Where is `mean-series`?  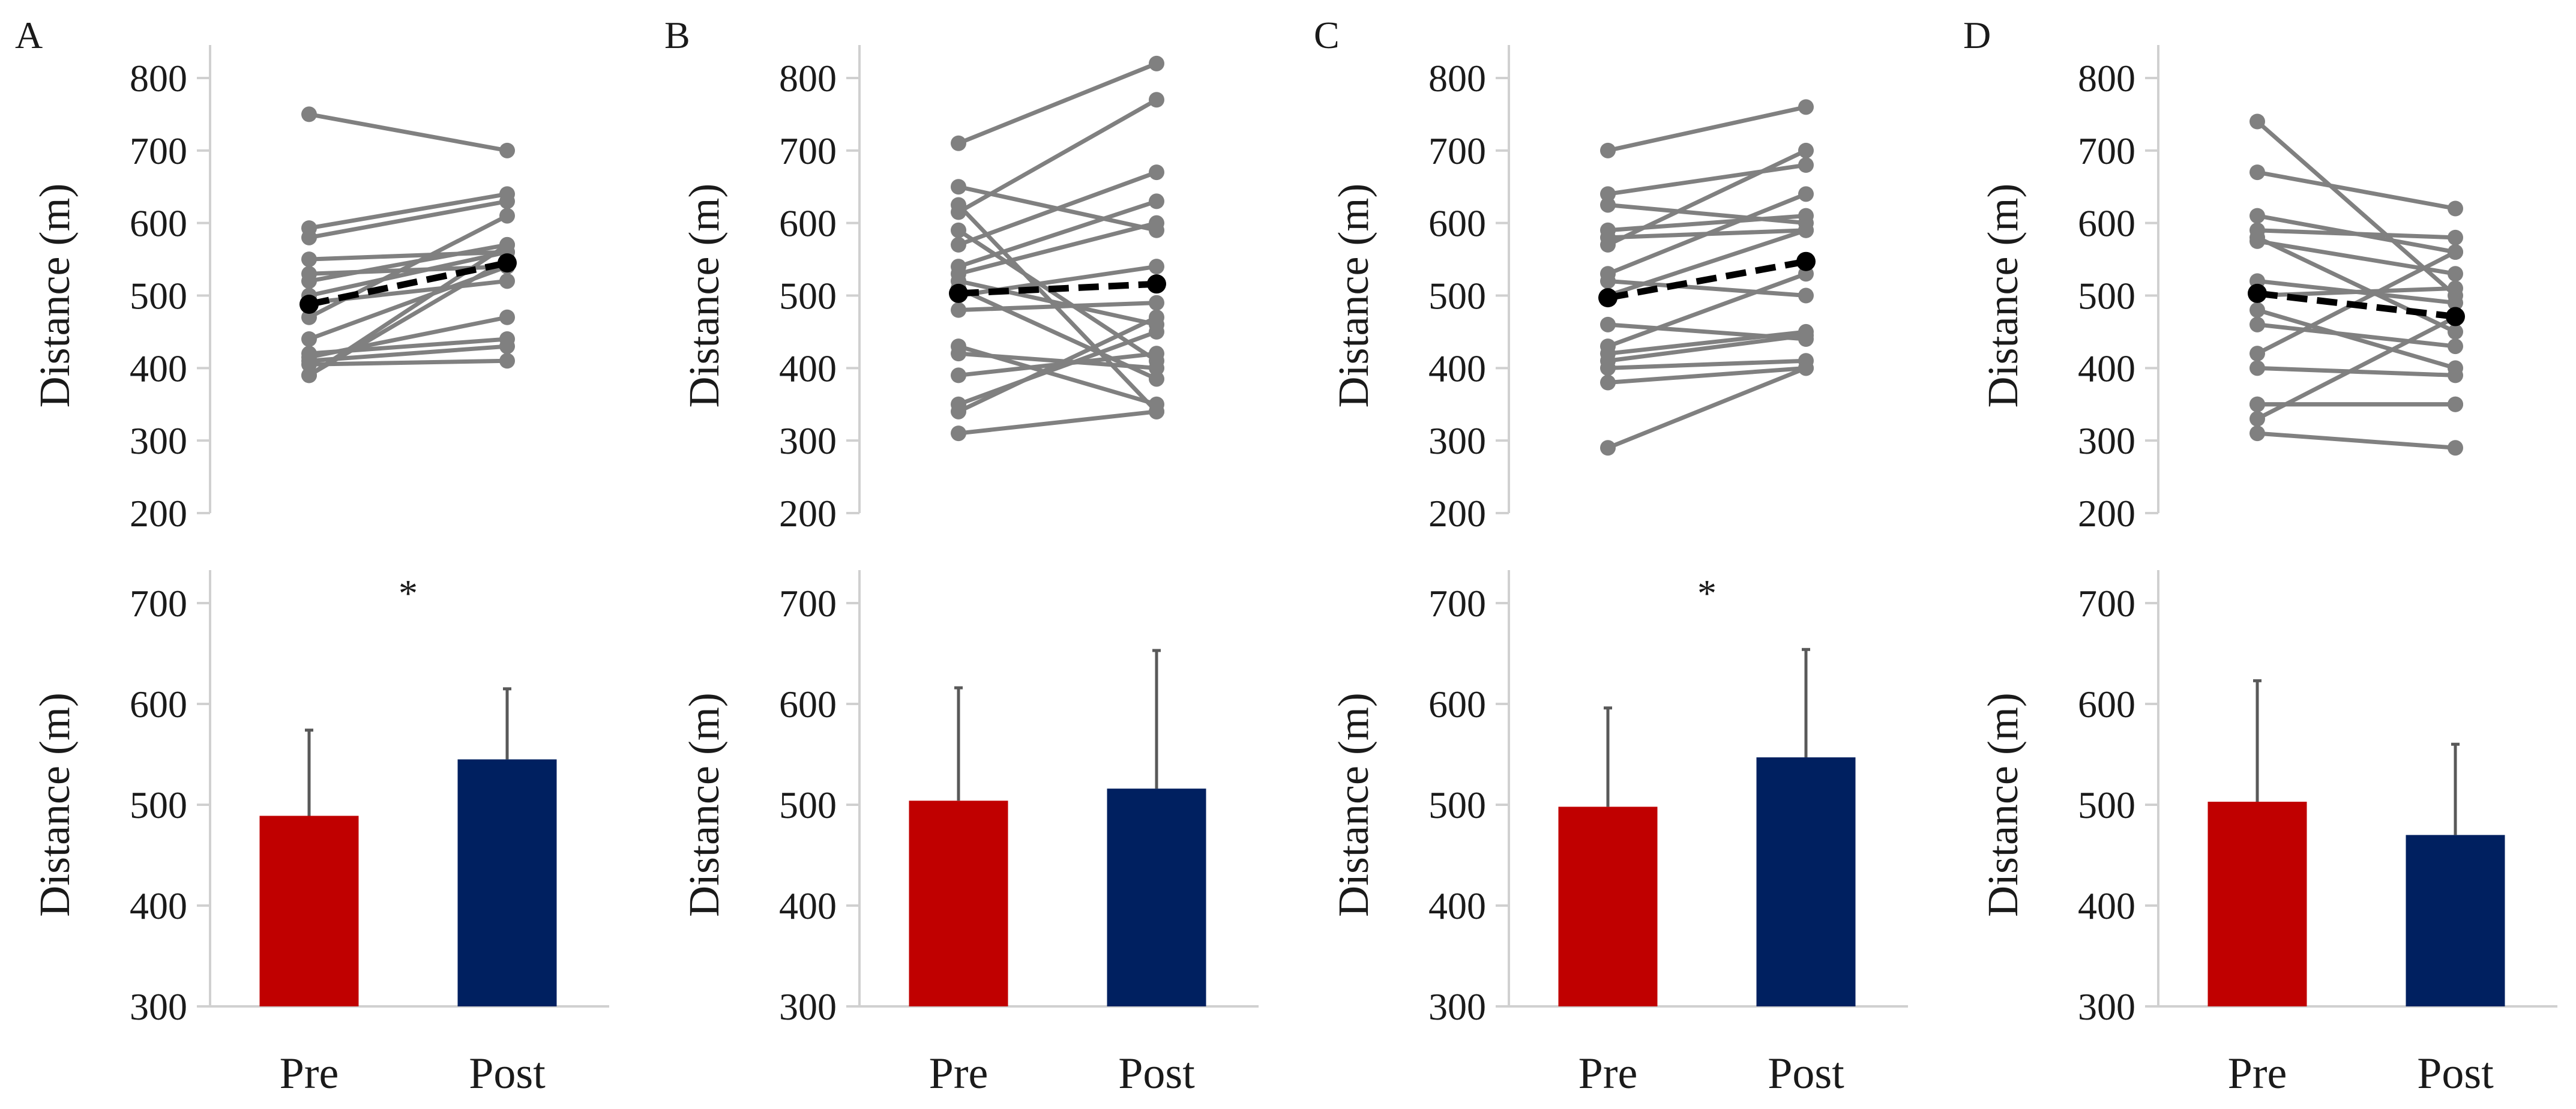 mean-series is located at coordinates (408, 283).